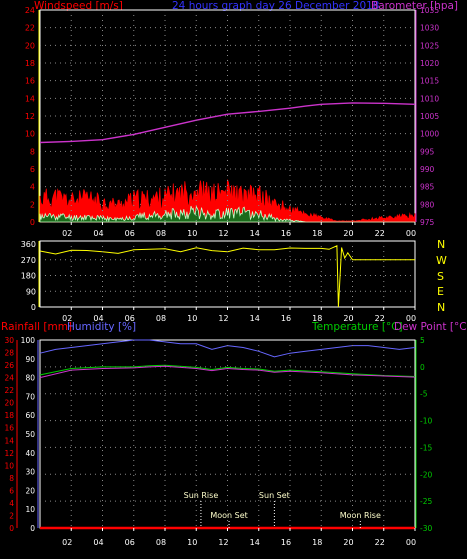 This screenshot has height=559, width=467. What do you see at coordinates (30, 472) in the screenshot?
I see `humidity-tick-label: 30` at bounding box center [30, 472].